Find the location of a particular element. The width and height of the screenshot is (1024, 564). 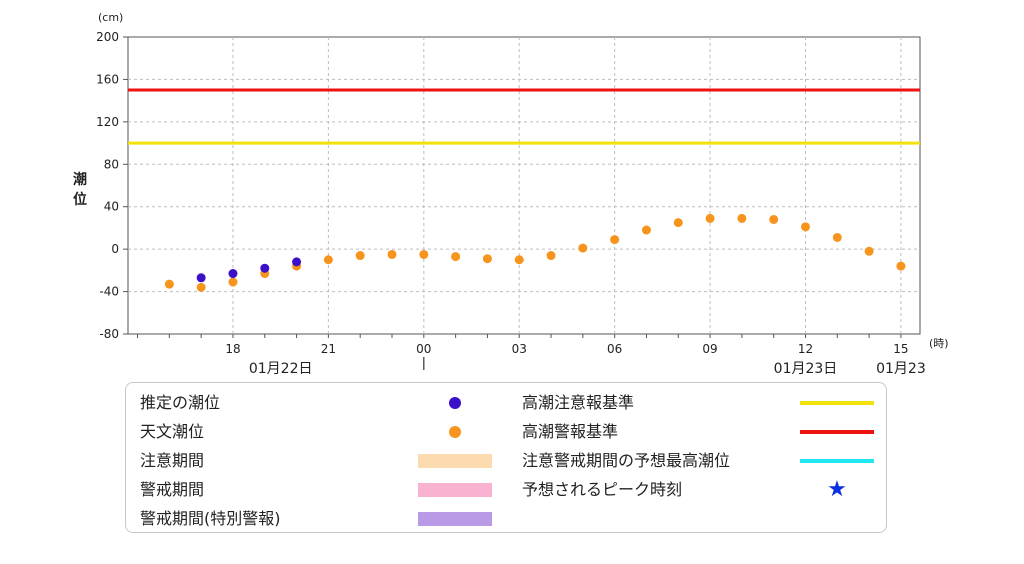

legend-item: 天文潮位 is located at coordinates (319, 432).